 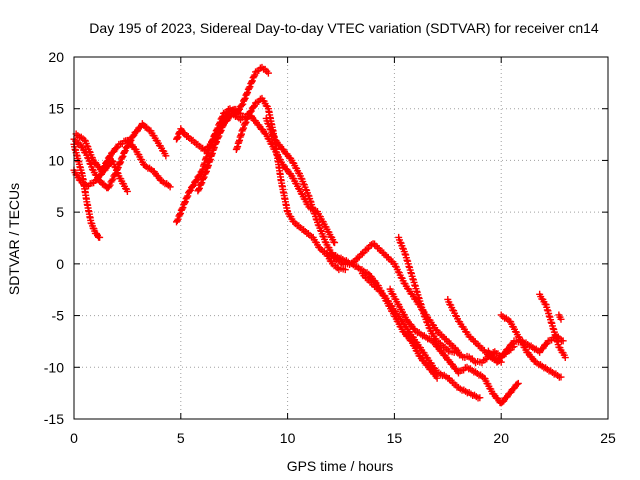 What do you see at coordinates (608, 438) in the screenshot?
I see `x-tick-label: 25` at bounding box center [608, 438].